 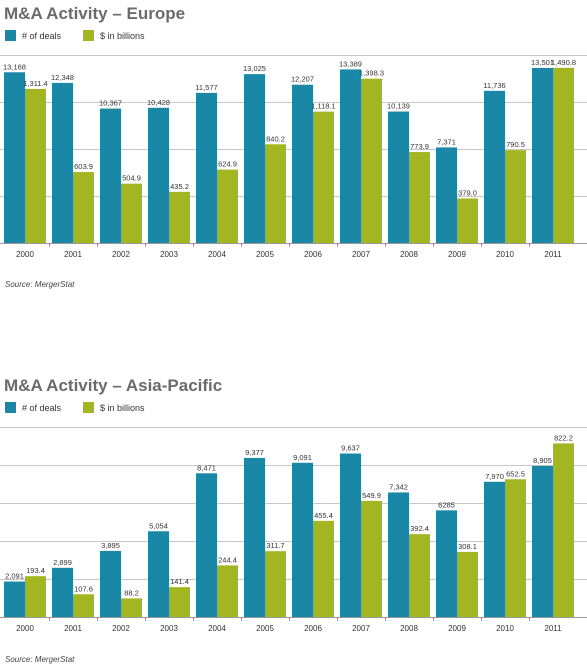 What do you see at coordinates (515, 473) in the screenshot?
I see `asia-label-value-2010: 652.5` at bounding box center [515, 473].